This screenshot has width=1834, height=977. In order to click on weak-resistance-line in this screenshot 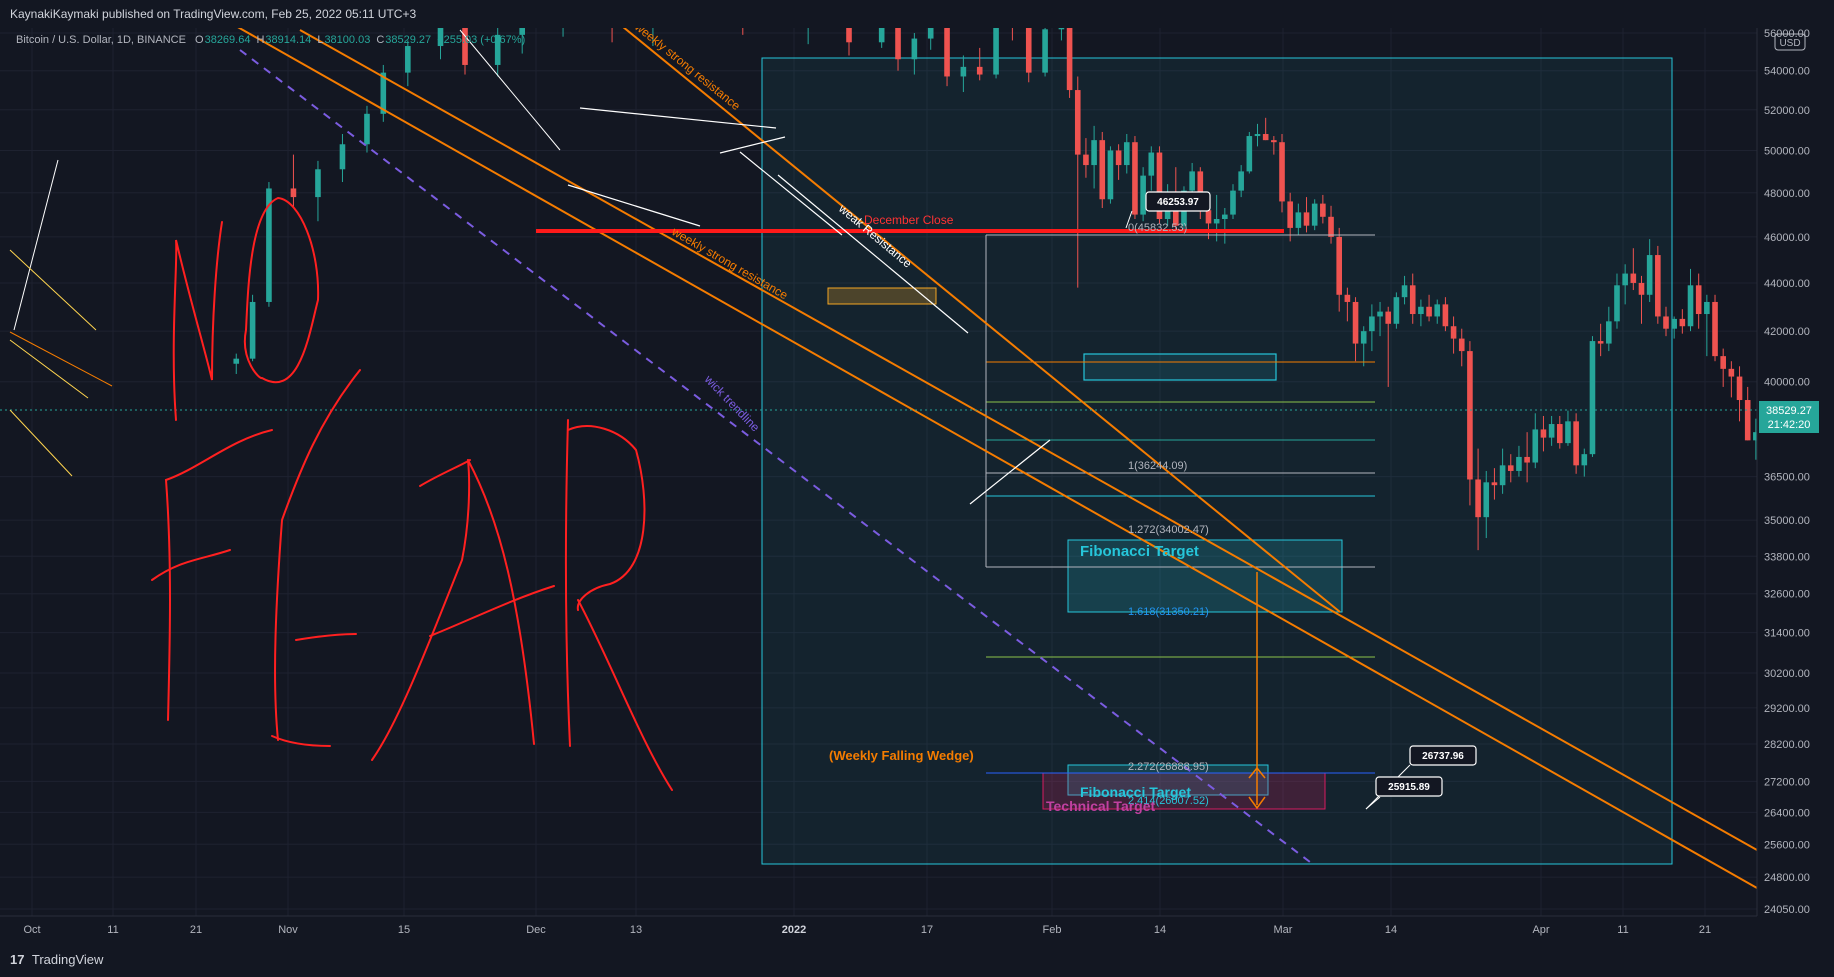, I will do `click(873, 254)`.